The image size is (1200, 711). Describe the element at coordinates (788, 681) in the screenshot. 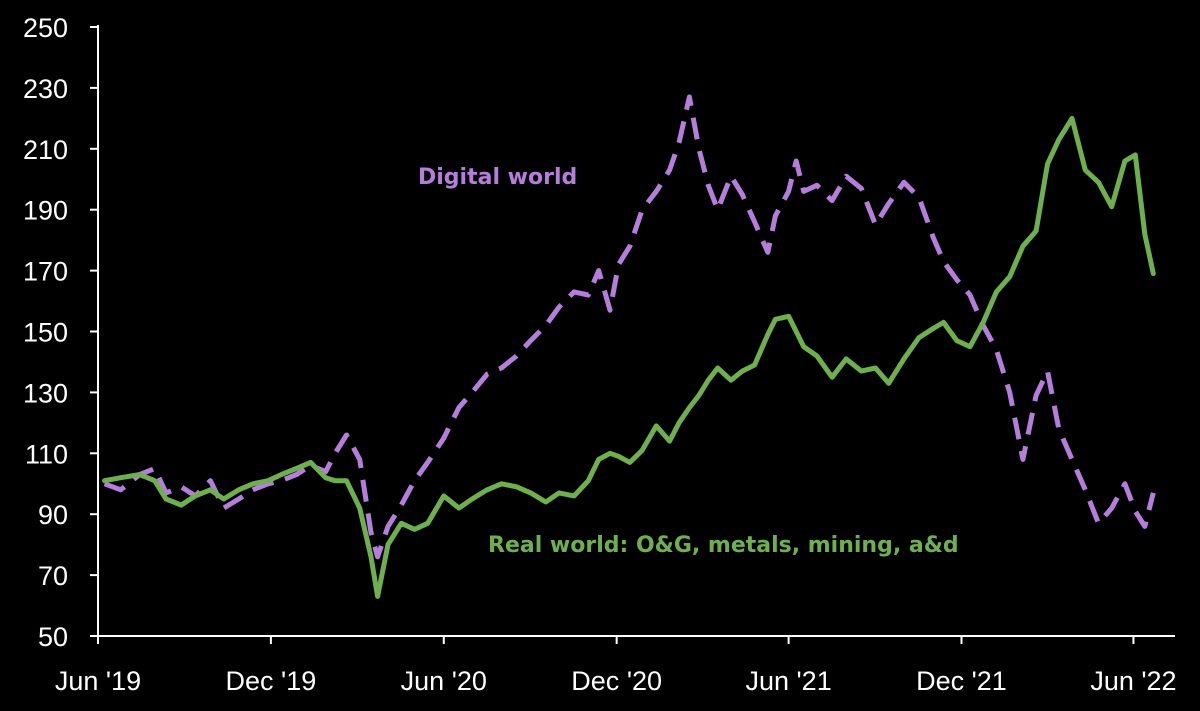

I see `x-tick-label: Jun '21` at that location.